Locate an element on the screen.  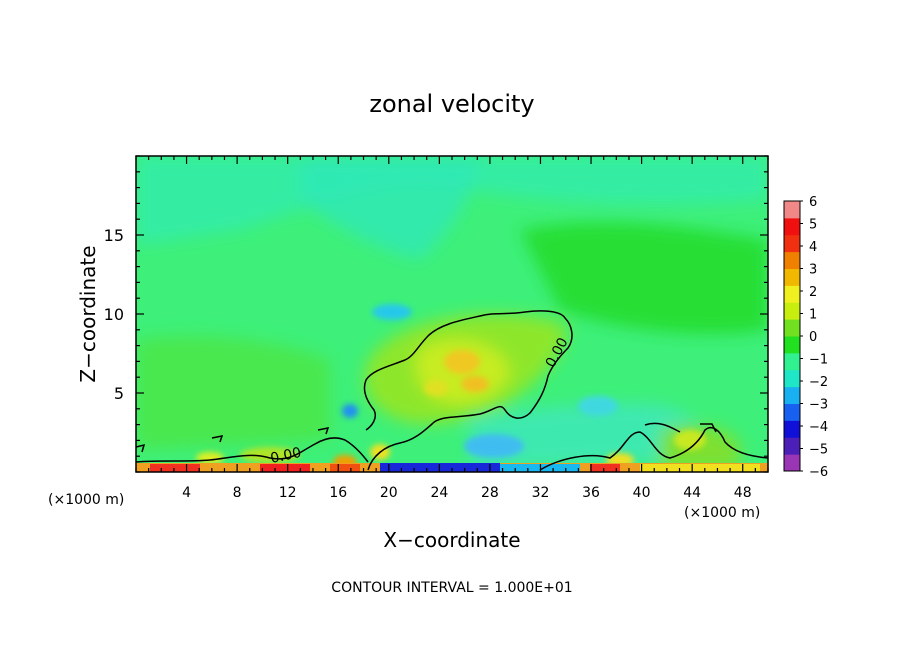
x-tick-label: 32 is located at coordinates (541, 493).